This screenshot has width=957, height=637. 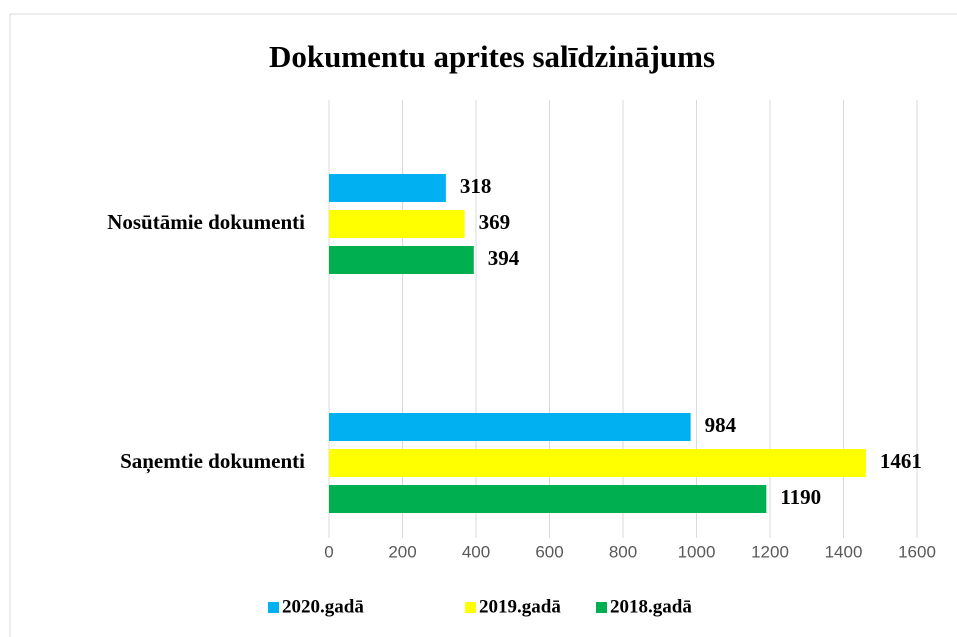 What do you see at coordinates (323, 606) in the screenshot?
I see `legend-label: 2020.gadā` at bounding box center [323, 606].